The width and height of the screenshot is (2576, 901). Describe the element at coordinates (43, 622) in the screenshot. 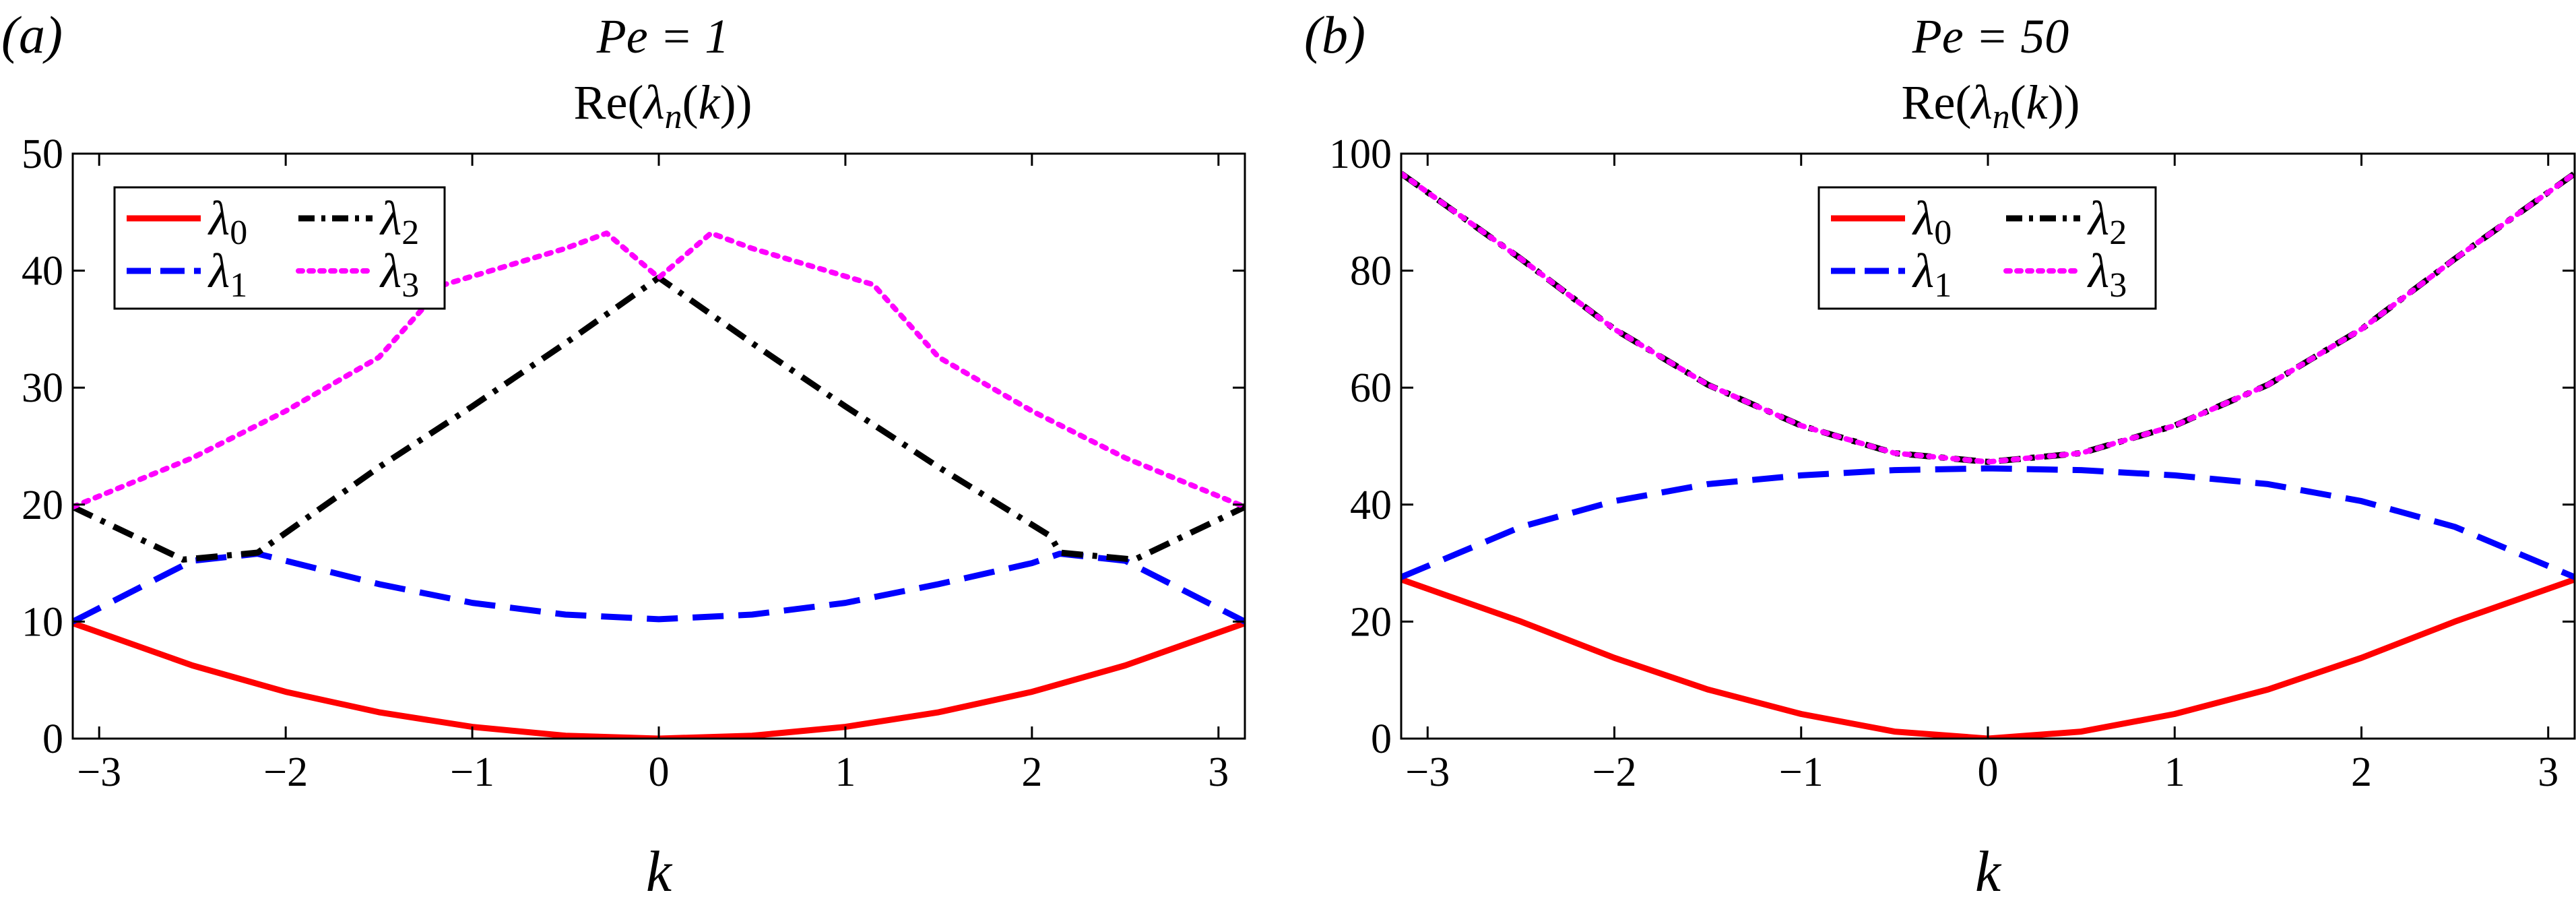

I see `y-tick-label: 10` at that location.